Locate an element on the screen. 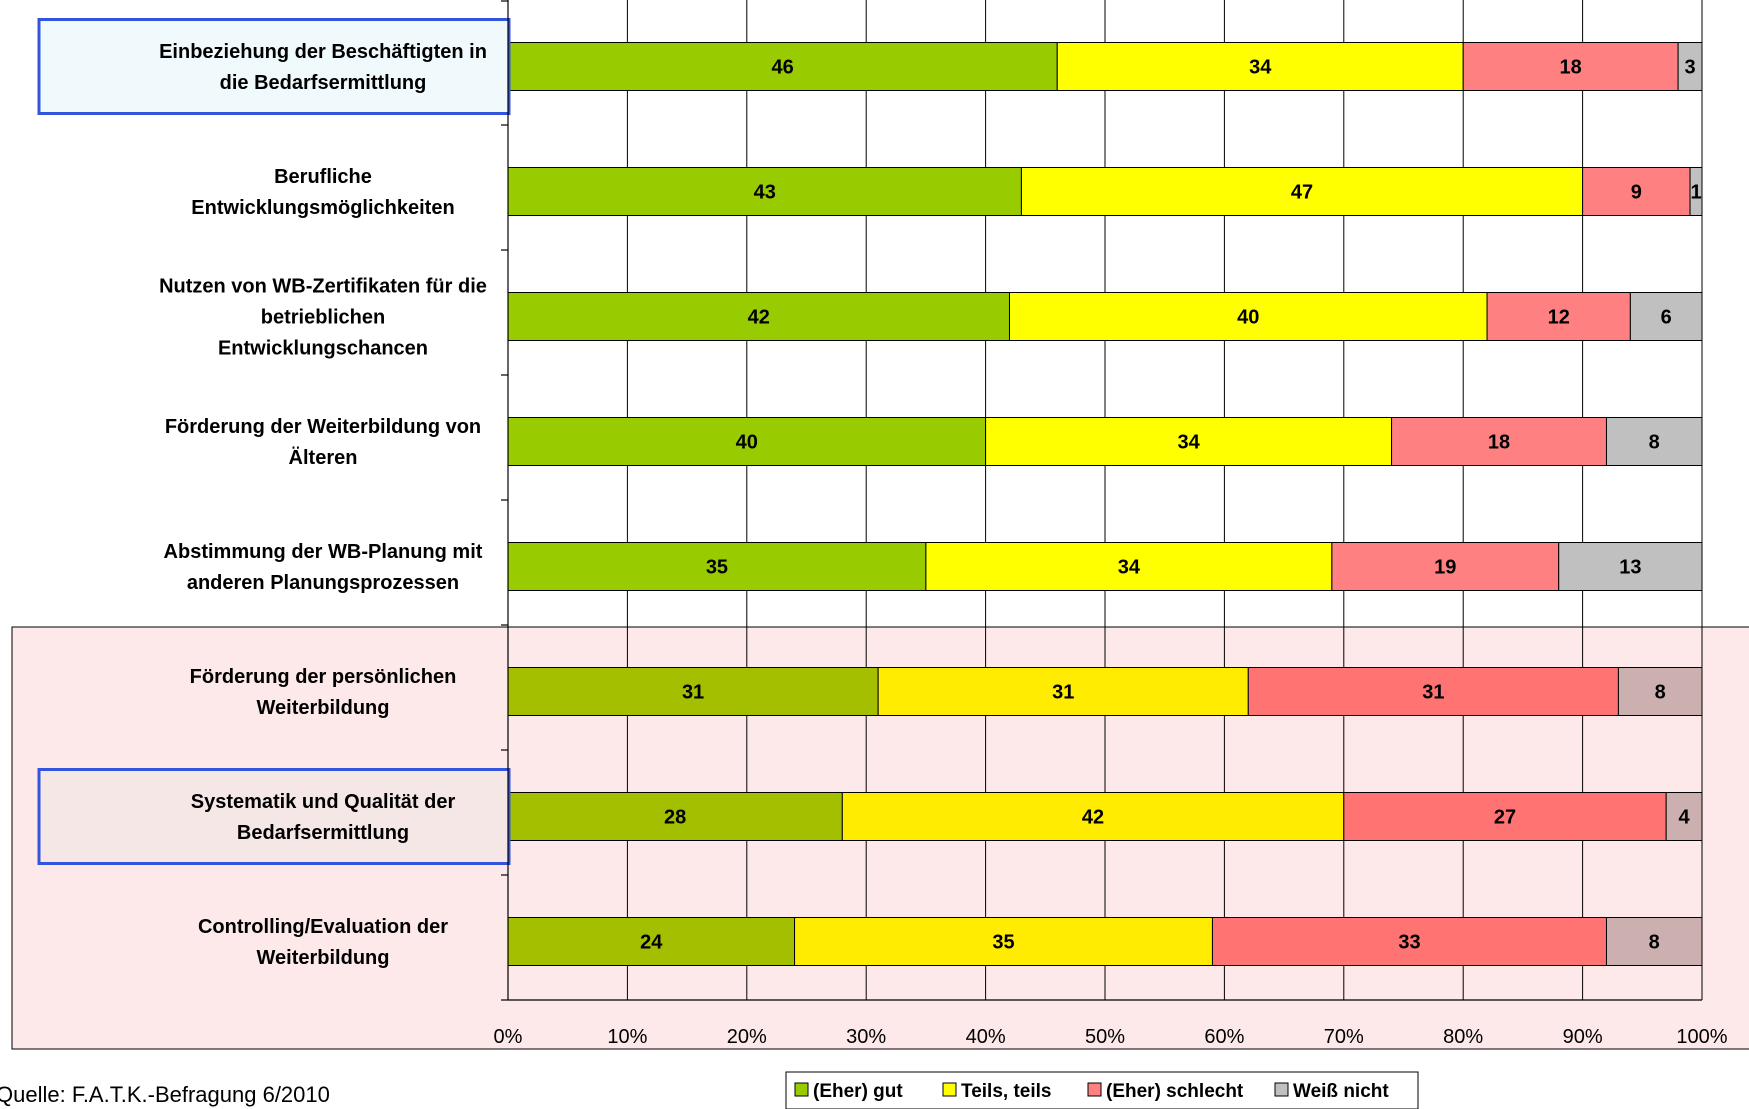 This screenshot has height=1109, width=1749. bar-value-label: 4 is located at coordinates (1685, 818).